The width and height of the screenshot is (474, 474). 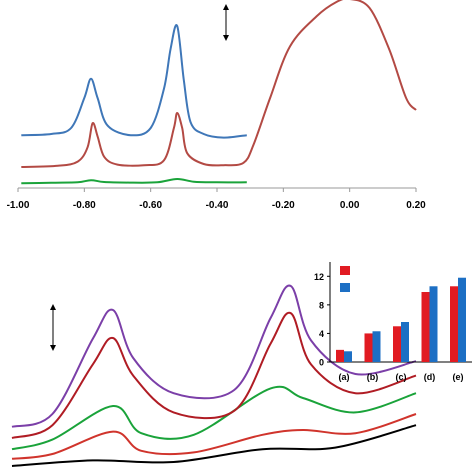 What do you see at coordinates (18, 205) in the screenshot?
I see `panel-a-x-tick-label: -1.00` at bounding box center [18, 205].